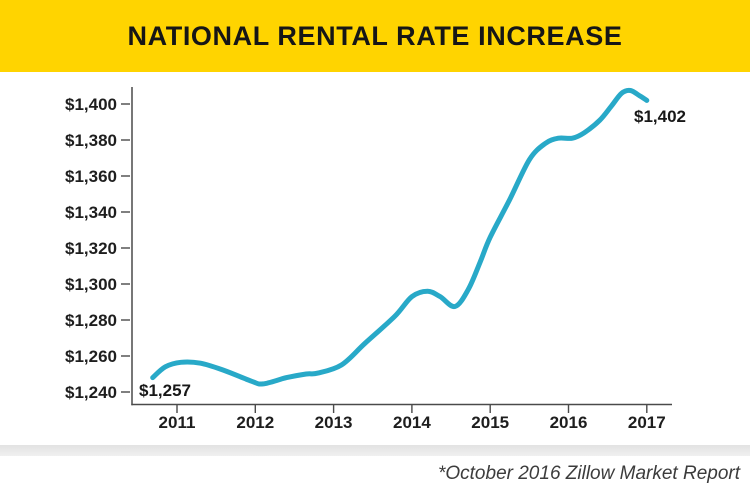 The height and width of the screenshot is (492, 750). Describe the element at coordinates (91, 392) in the screenshot. I see `y-tick-label: $1,240` at that location.